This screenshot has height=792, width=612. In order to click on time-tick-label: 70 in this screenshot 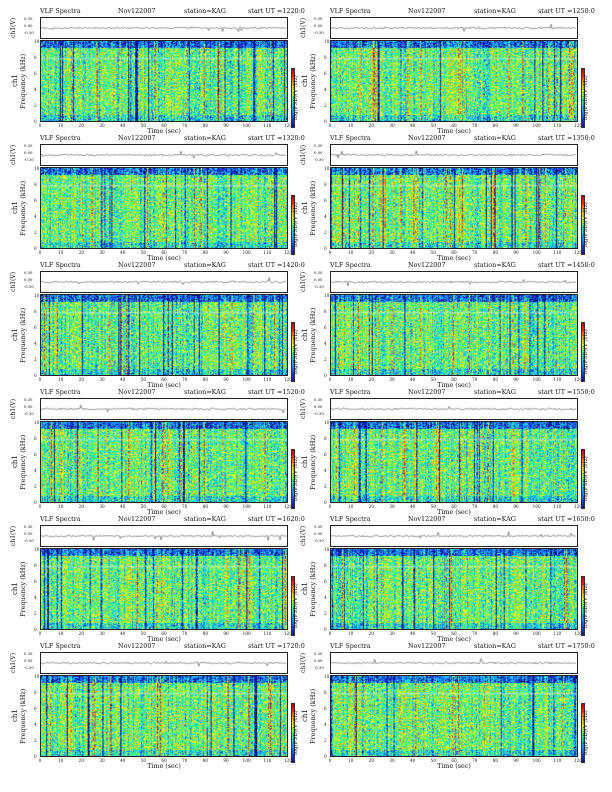, I will do `click(184, 379)`.